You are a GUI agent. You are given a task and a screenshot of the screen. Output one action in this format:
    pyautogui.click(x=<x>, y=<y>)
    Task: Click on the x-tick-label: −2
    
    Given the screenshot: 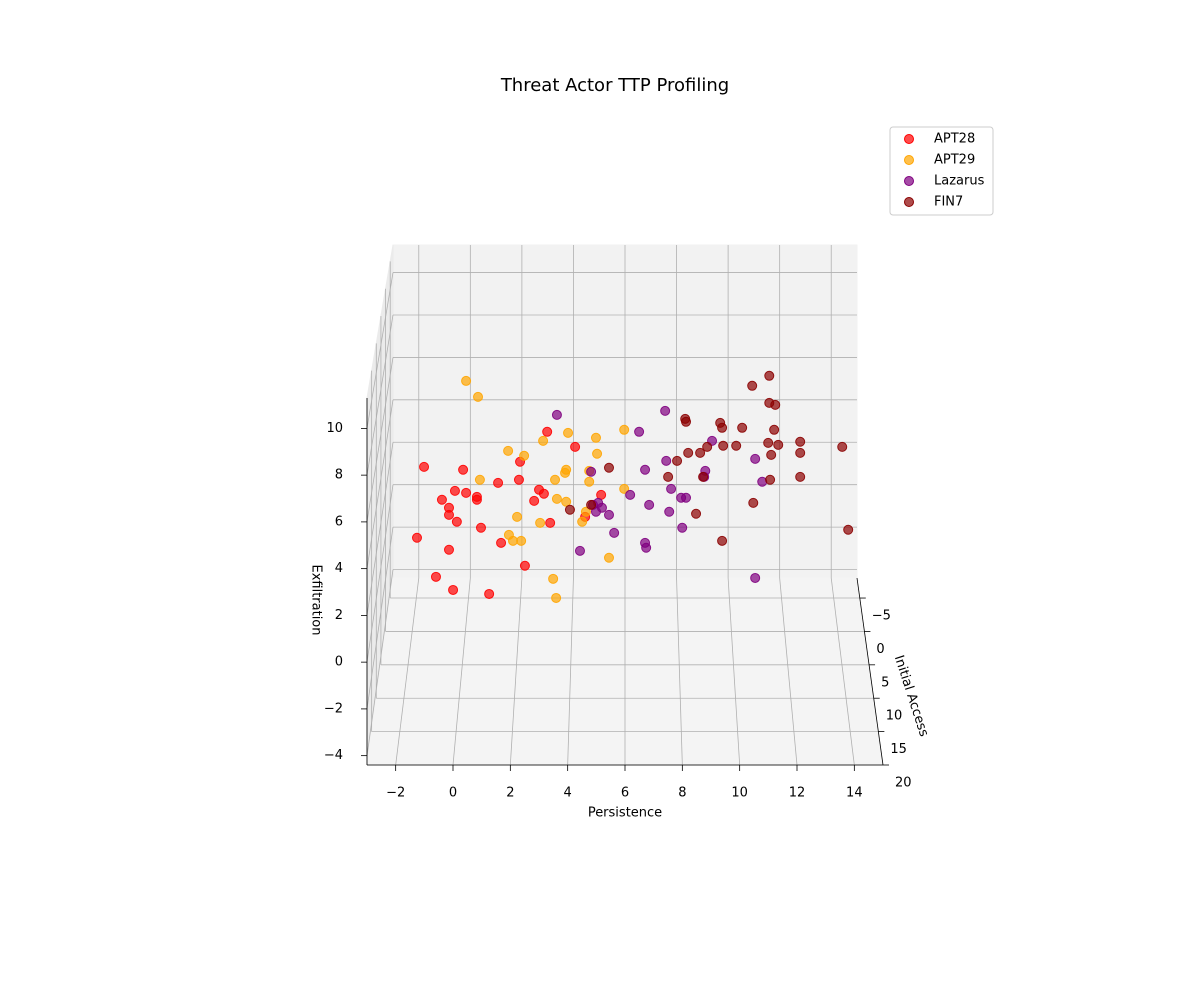 What is the action you would take?
    pyautogui.click(x=395, y=793)
    